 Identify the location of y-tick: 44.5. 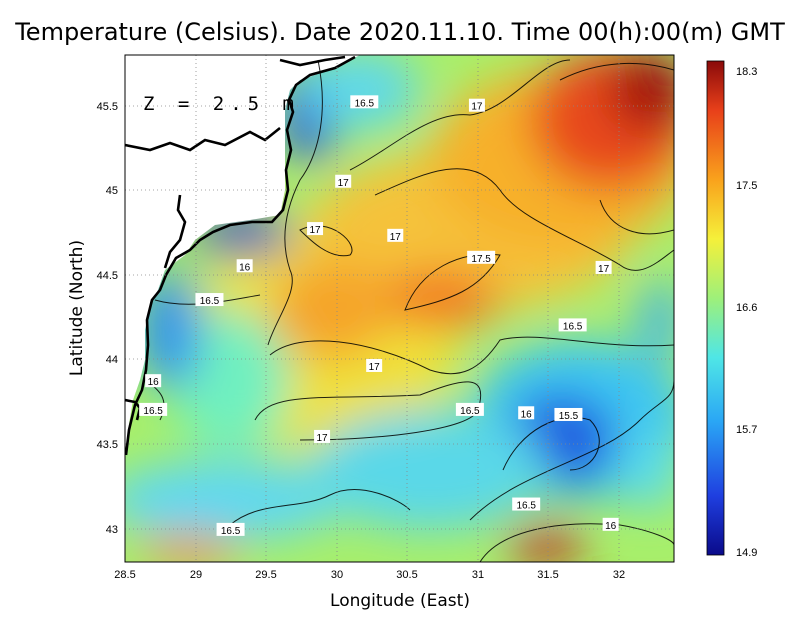
(107, 276).